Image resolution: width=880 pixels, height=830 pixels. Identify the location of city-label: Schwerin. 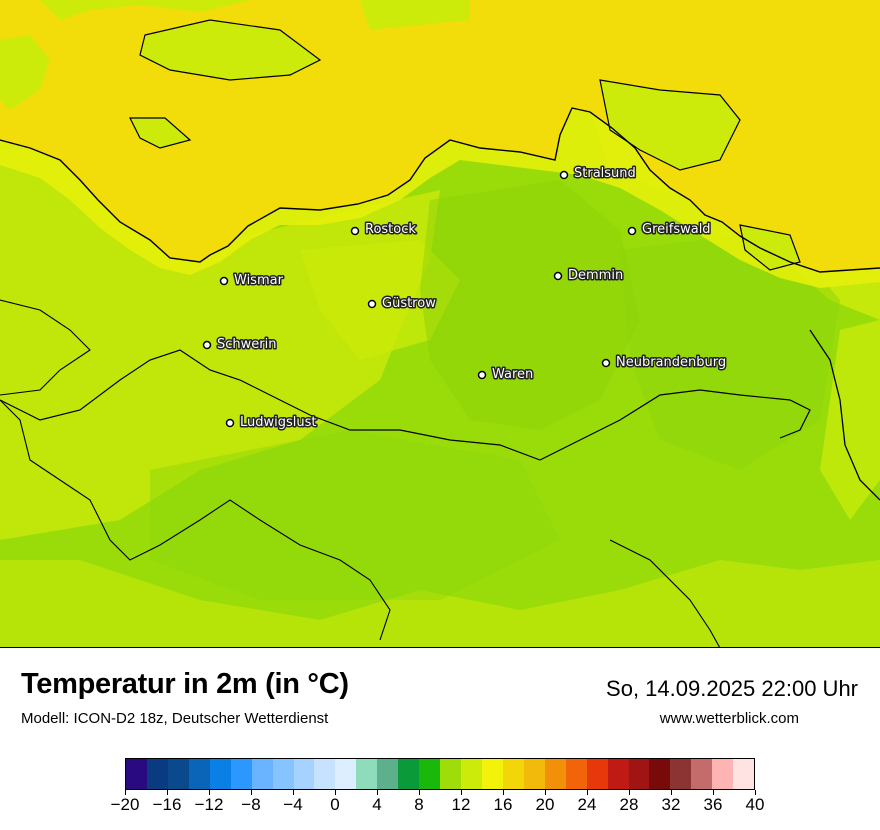
(246, 344).